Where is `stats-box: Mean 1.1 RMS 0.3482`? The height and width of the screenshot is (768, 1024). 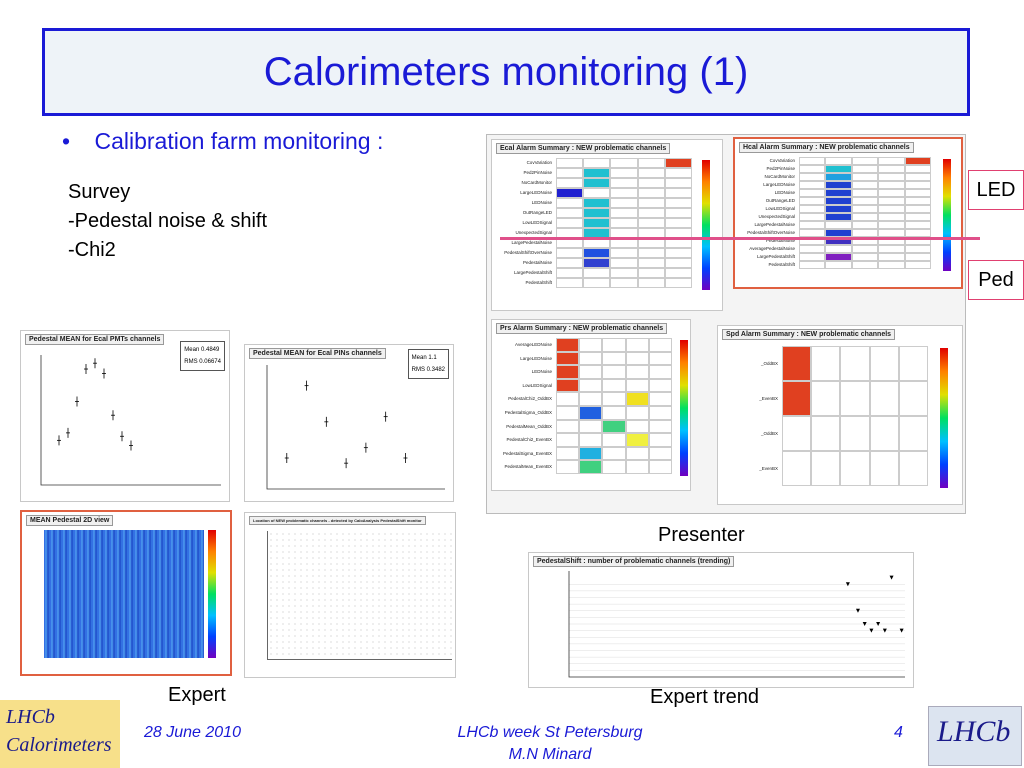 stats-box: Mean 1.1 RMS 0.3482 is located at coordinates (428, 364).